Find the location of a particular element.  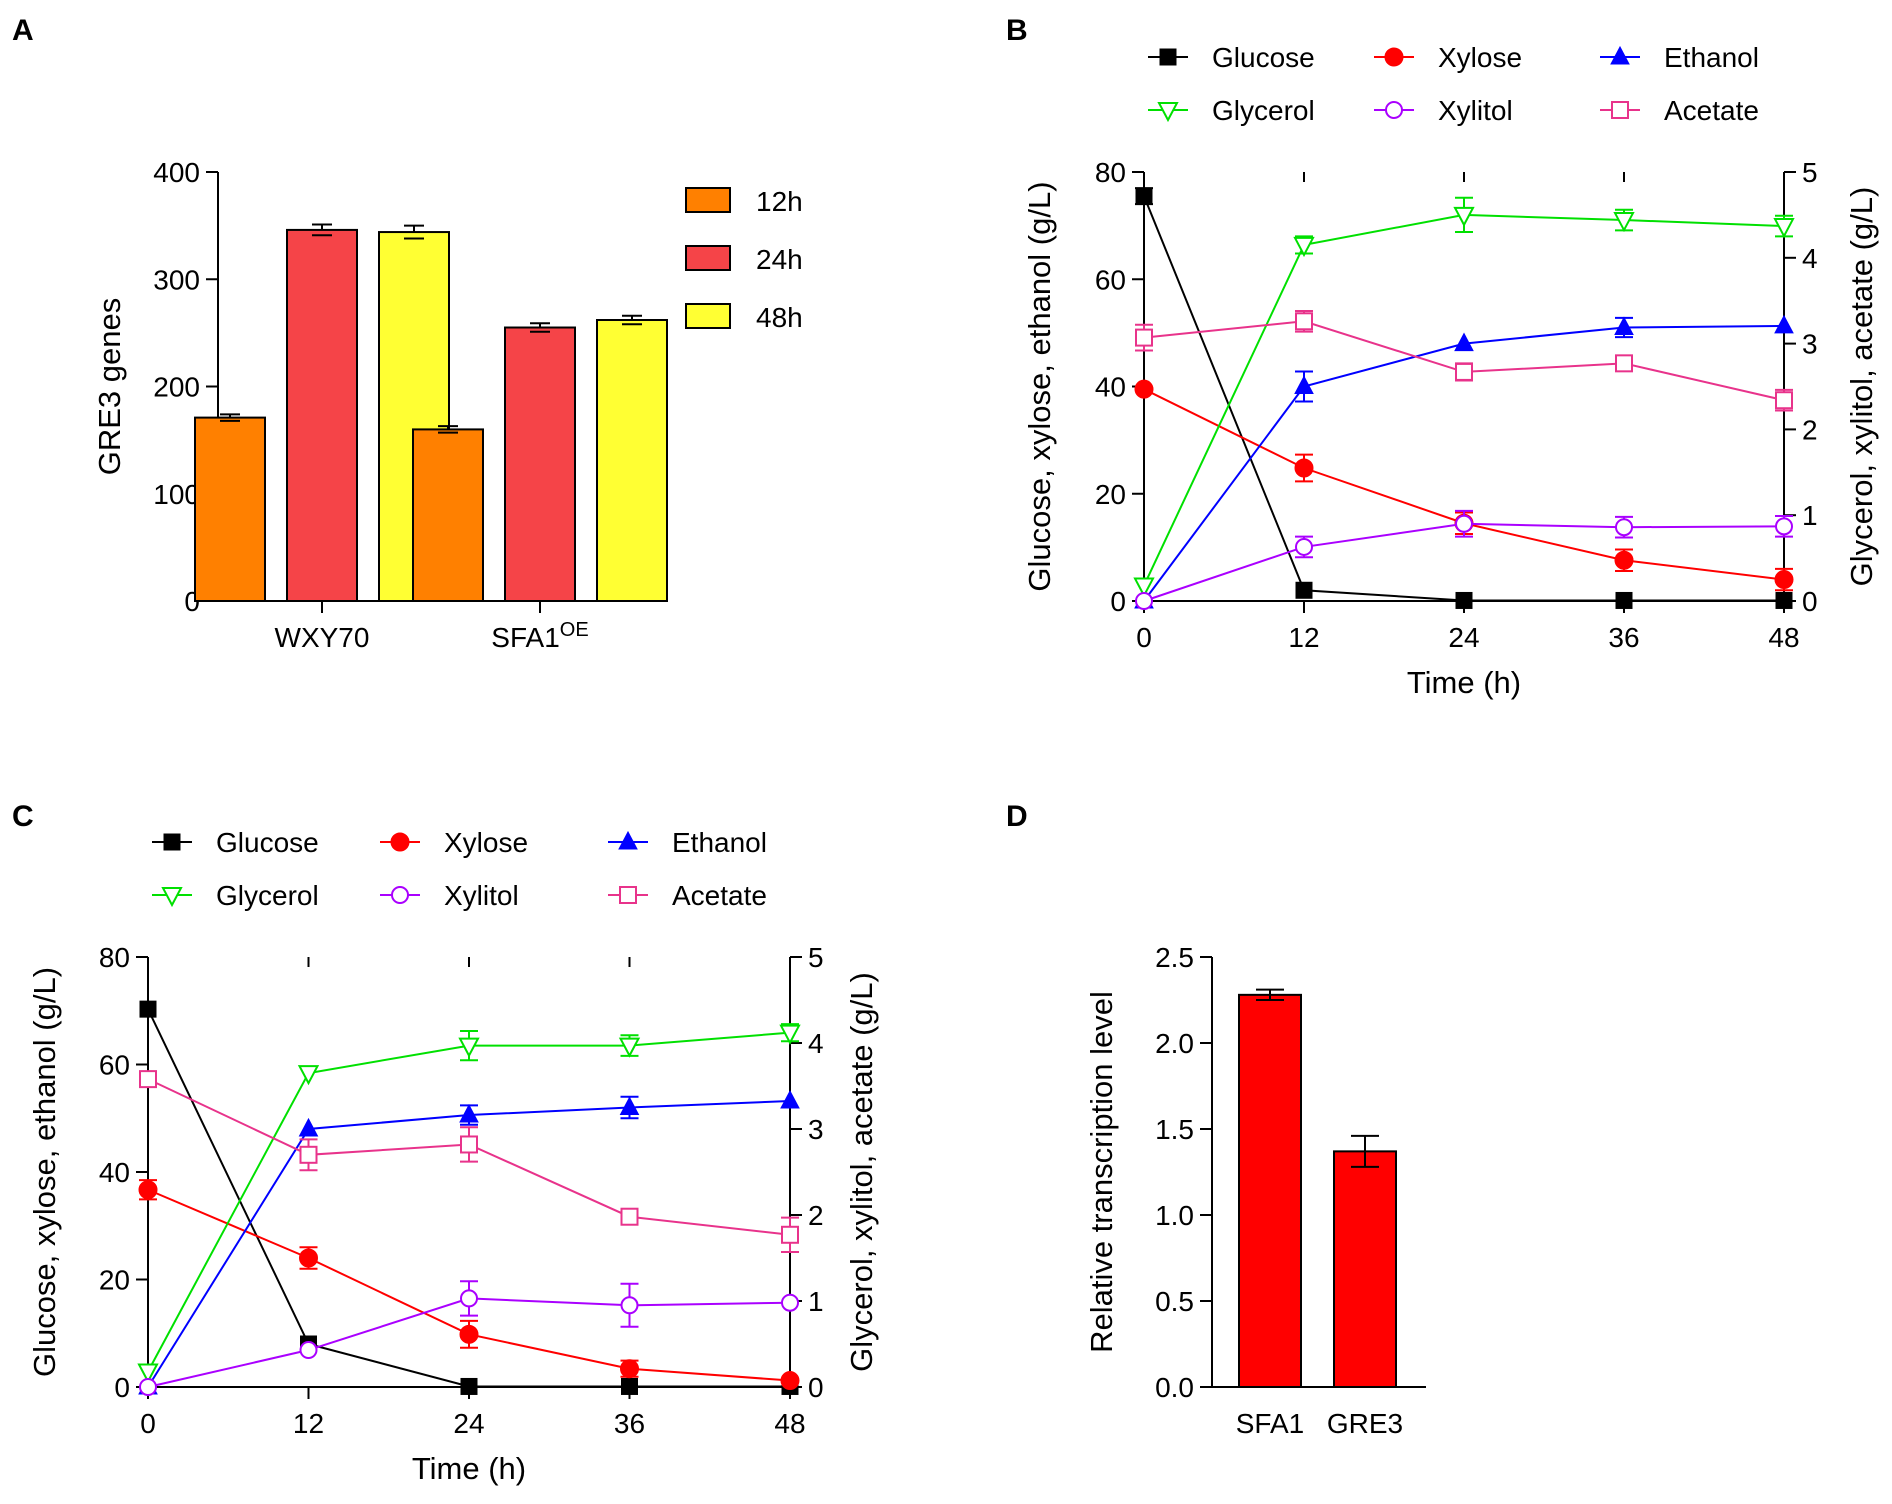

bar-sfa1 is located at coordinates (1270, 1191).